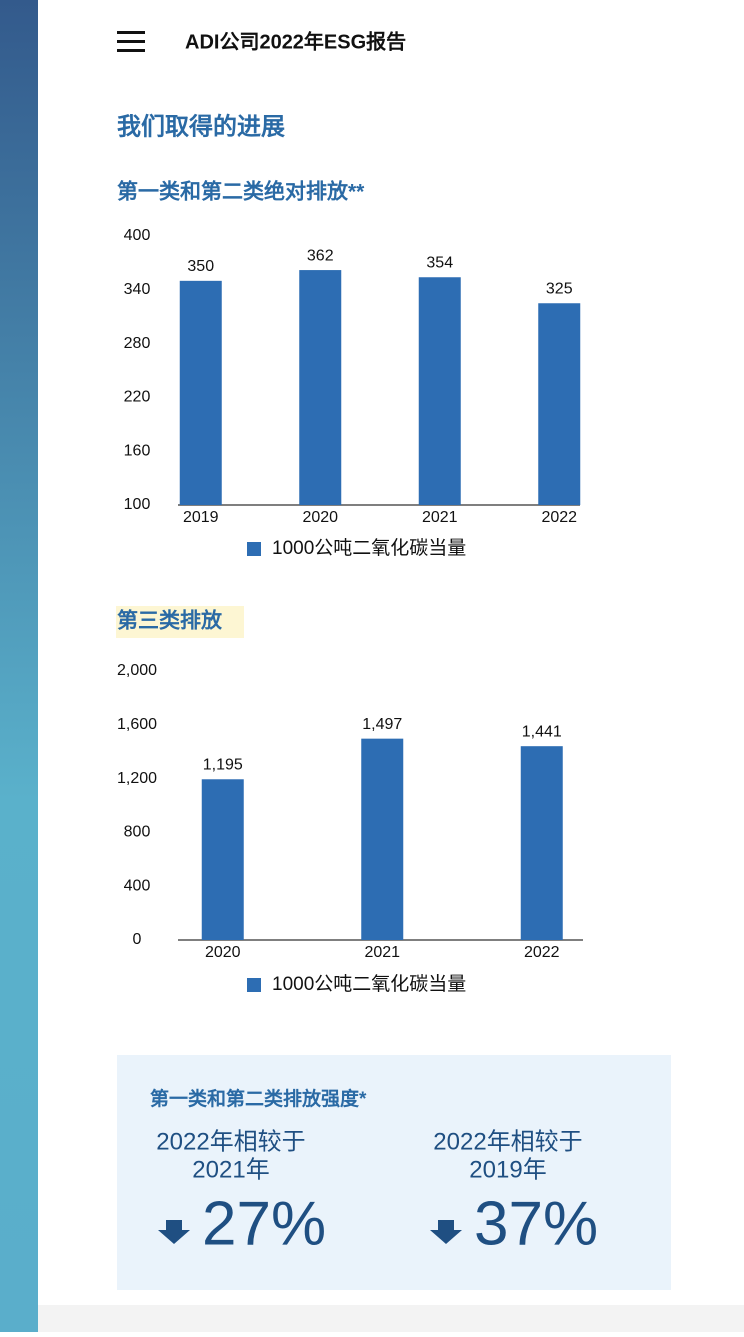  Describe the element at coordinates (559, 288) in the screenshot. I see `value-label: 325` at that location.